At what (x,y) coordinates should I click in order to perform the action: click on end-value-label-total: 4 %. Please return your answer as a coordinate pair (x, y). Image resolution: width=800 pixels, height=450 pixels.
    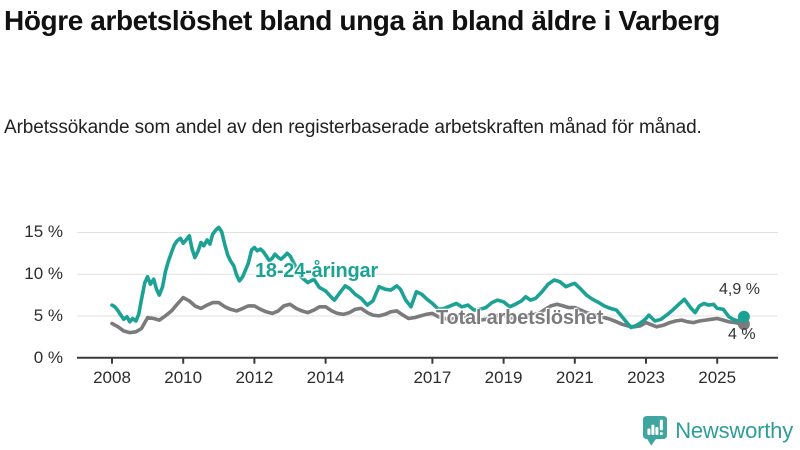
    Looking at the image, I should click on (742, 334).